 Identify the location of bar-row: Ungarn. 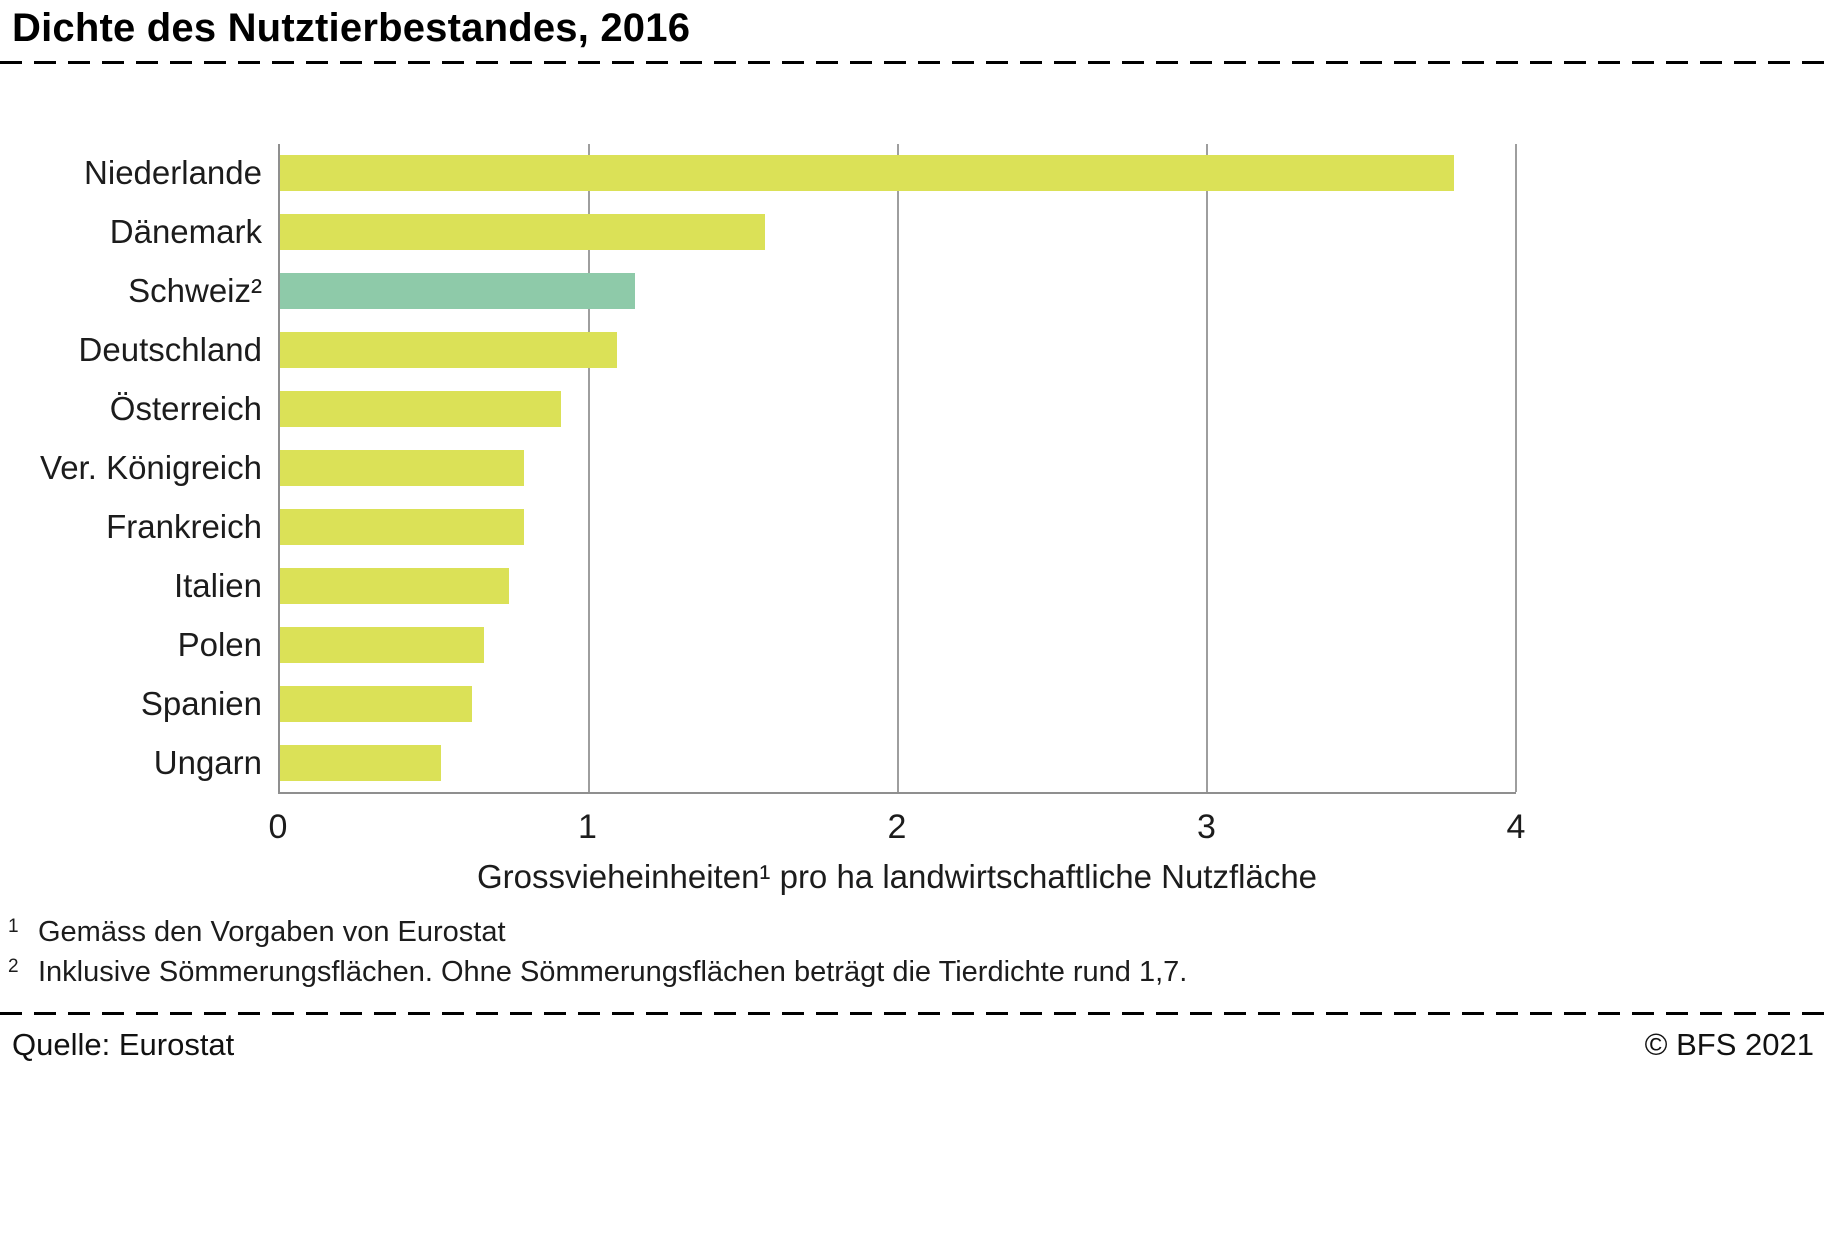
(835, 762).